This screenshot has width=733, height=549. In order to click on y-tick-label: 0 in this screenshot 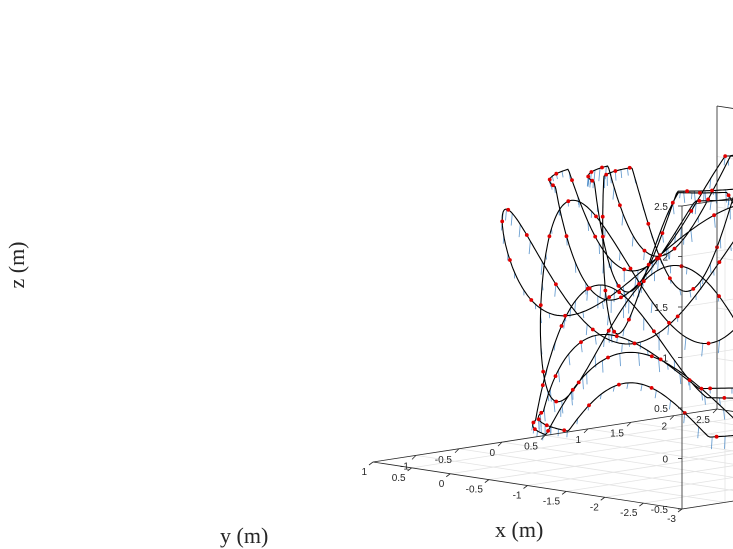, I will do `click(442, 484)`.